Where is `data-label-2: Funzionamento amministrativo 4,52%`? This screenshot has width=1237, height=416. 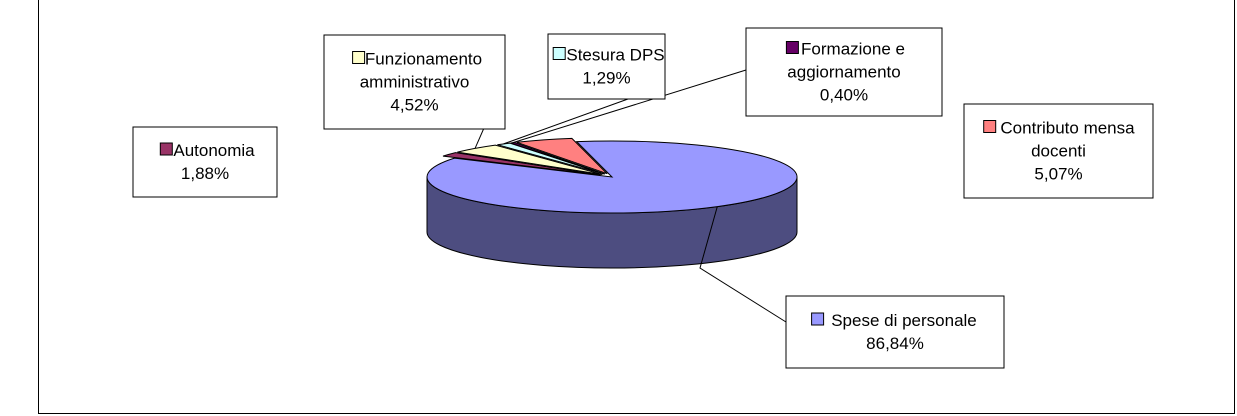 data-label-2: Funzionamento amministrativo 4,52% is located at coordinates (414, 82).